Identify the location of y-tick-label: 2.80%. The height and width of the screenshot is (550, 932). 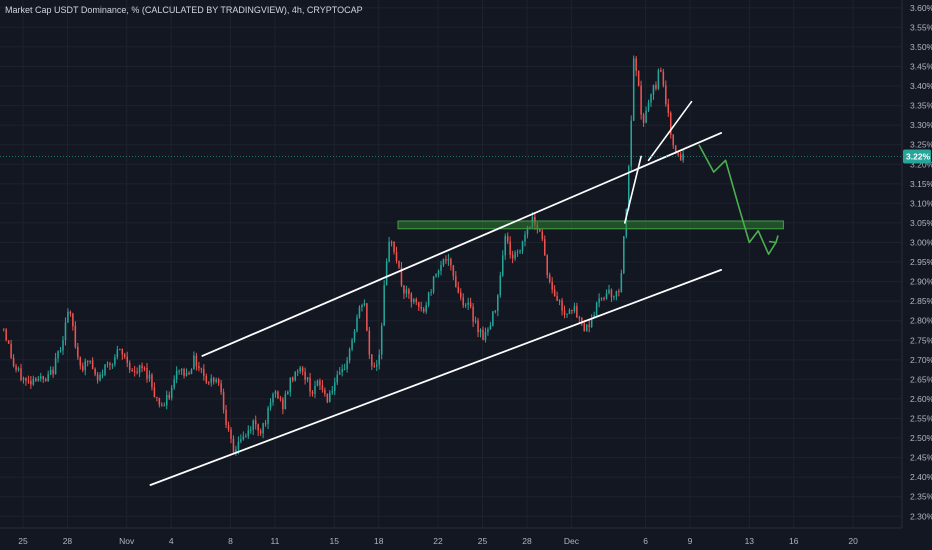
(921, 321).